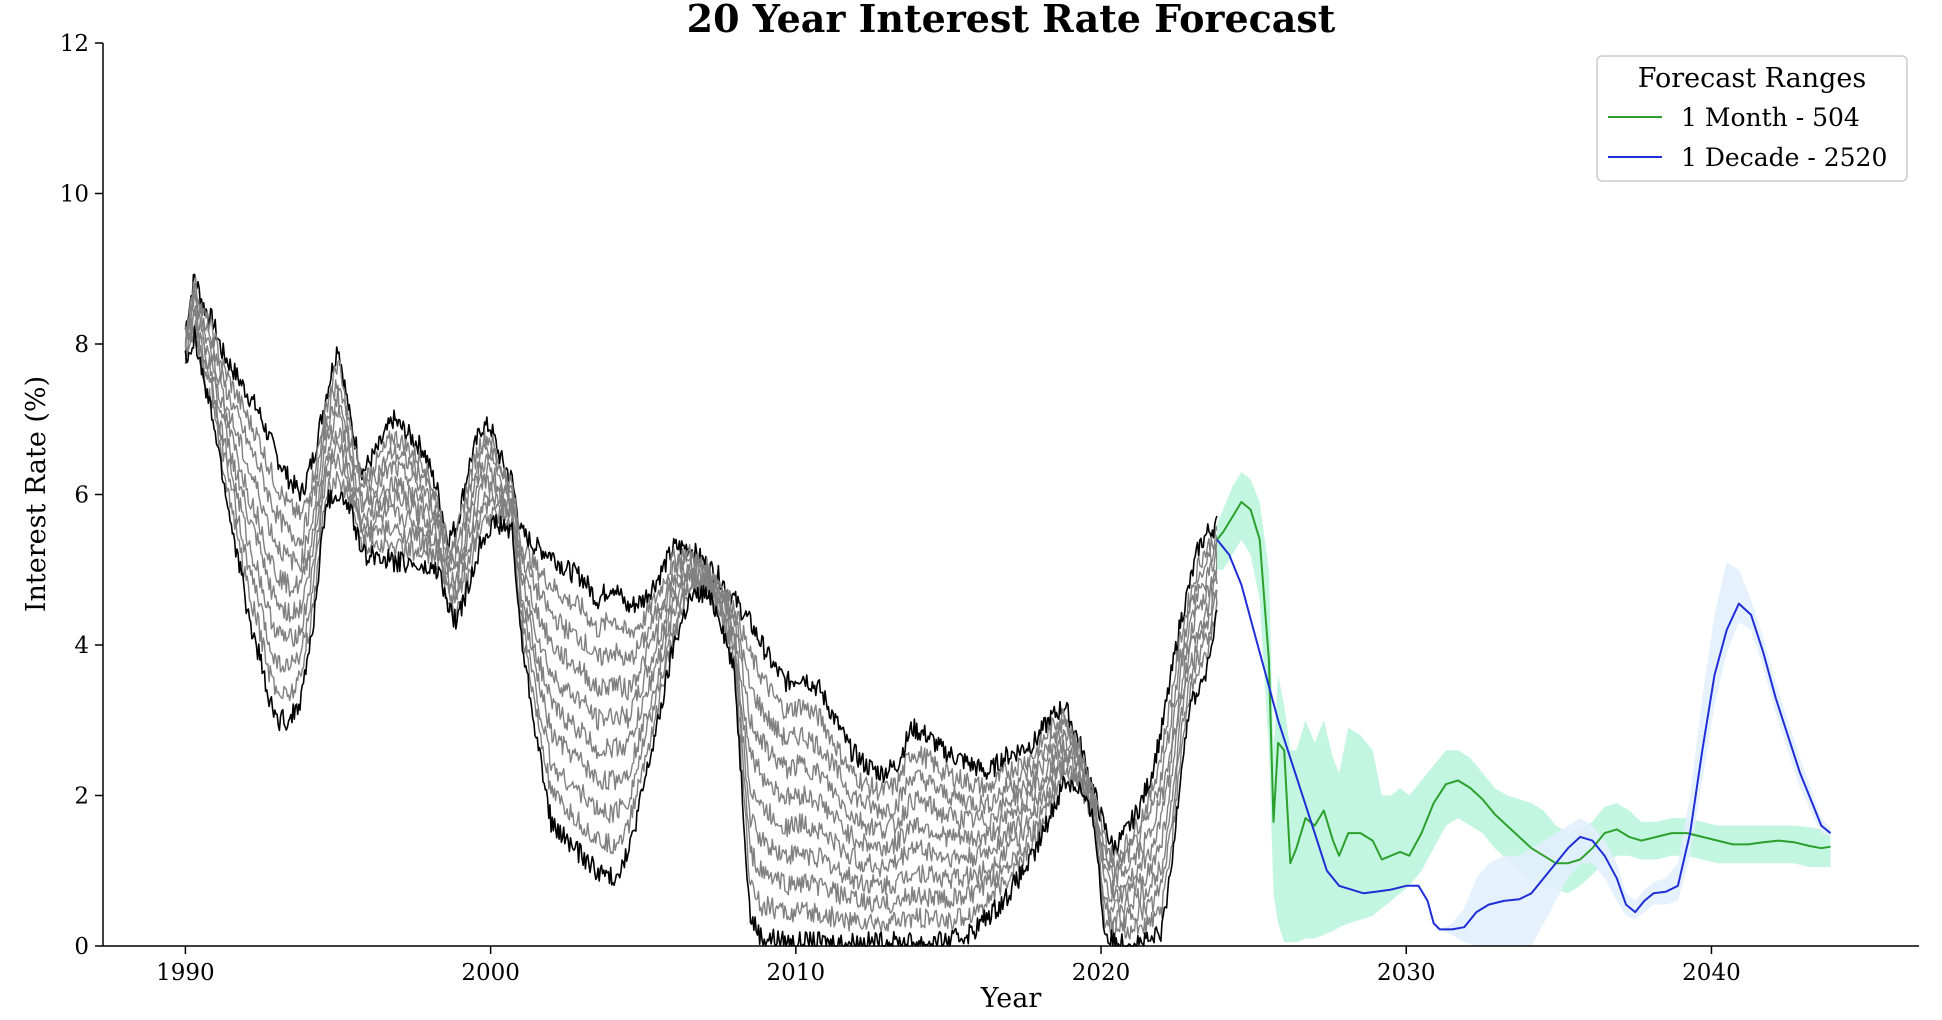 The image size is (1942, 1020). Describe the element at coordinates (81, 947) in the screenshot. I see `y-tick-label: 0` at that location.